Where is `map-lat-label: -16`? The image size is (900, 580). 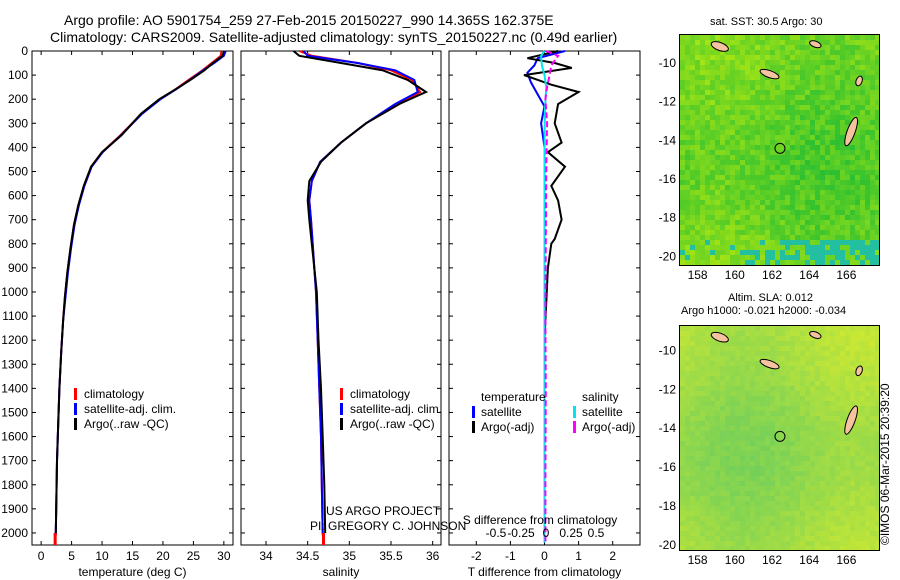
map-lat-label: -16 is located at coordinates (668, 179).